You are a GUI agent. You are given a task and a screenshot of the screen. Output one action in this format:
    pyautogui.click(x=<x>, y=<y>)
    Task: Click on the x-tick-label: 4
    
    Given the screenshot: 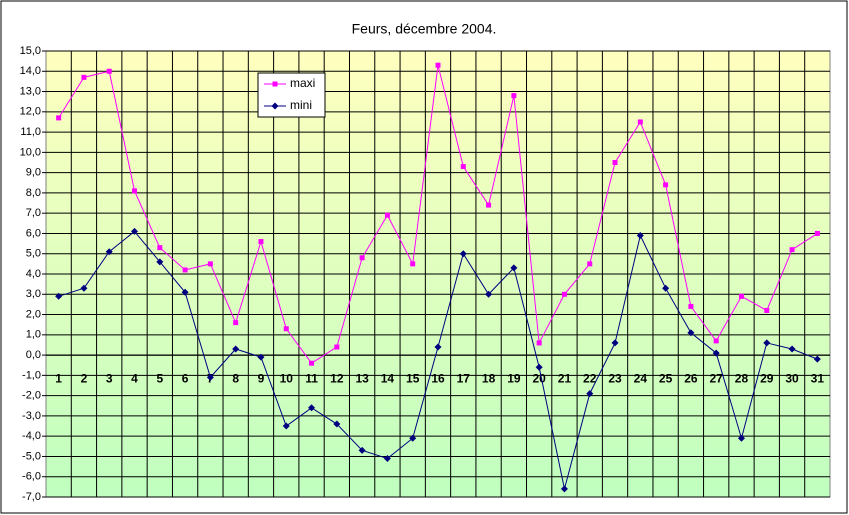 What is the action you would take?
    pyautogui.click(x=134, y=378)
    